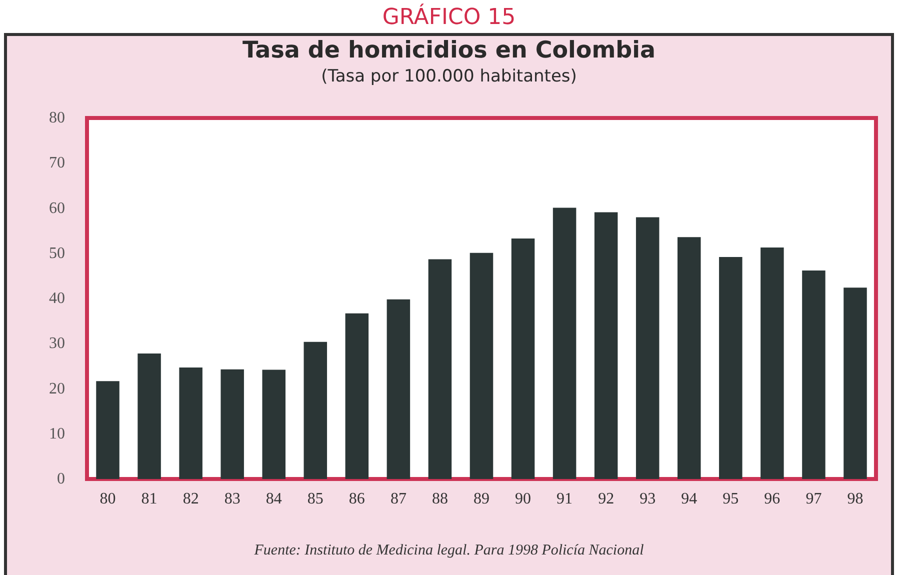  What do you see at coordinates (564, 499) in the screenshot?
I see `x-tick-label: 91` at bounding box center [564, 499].